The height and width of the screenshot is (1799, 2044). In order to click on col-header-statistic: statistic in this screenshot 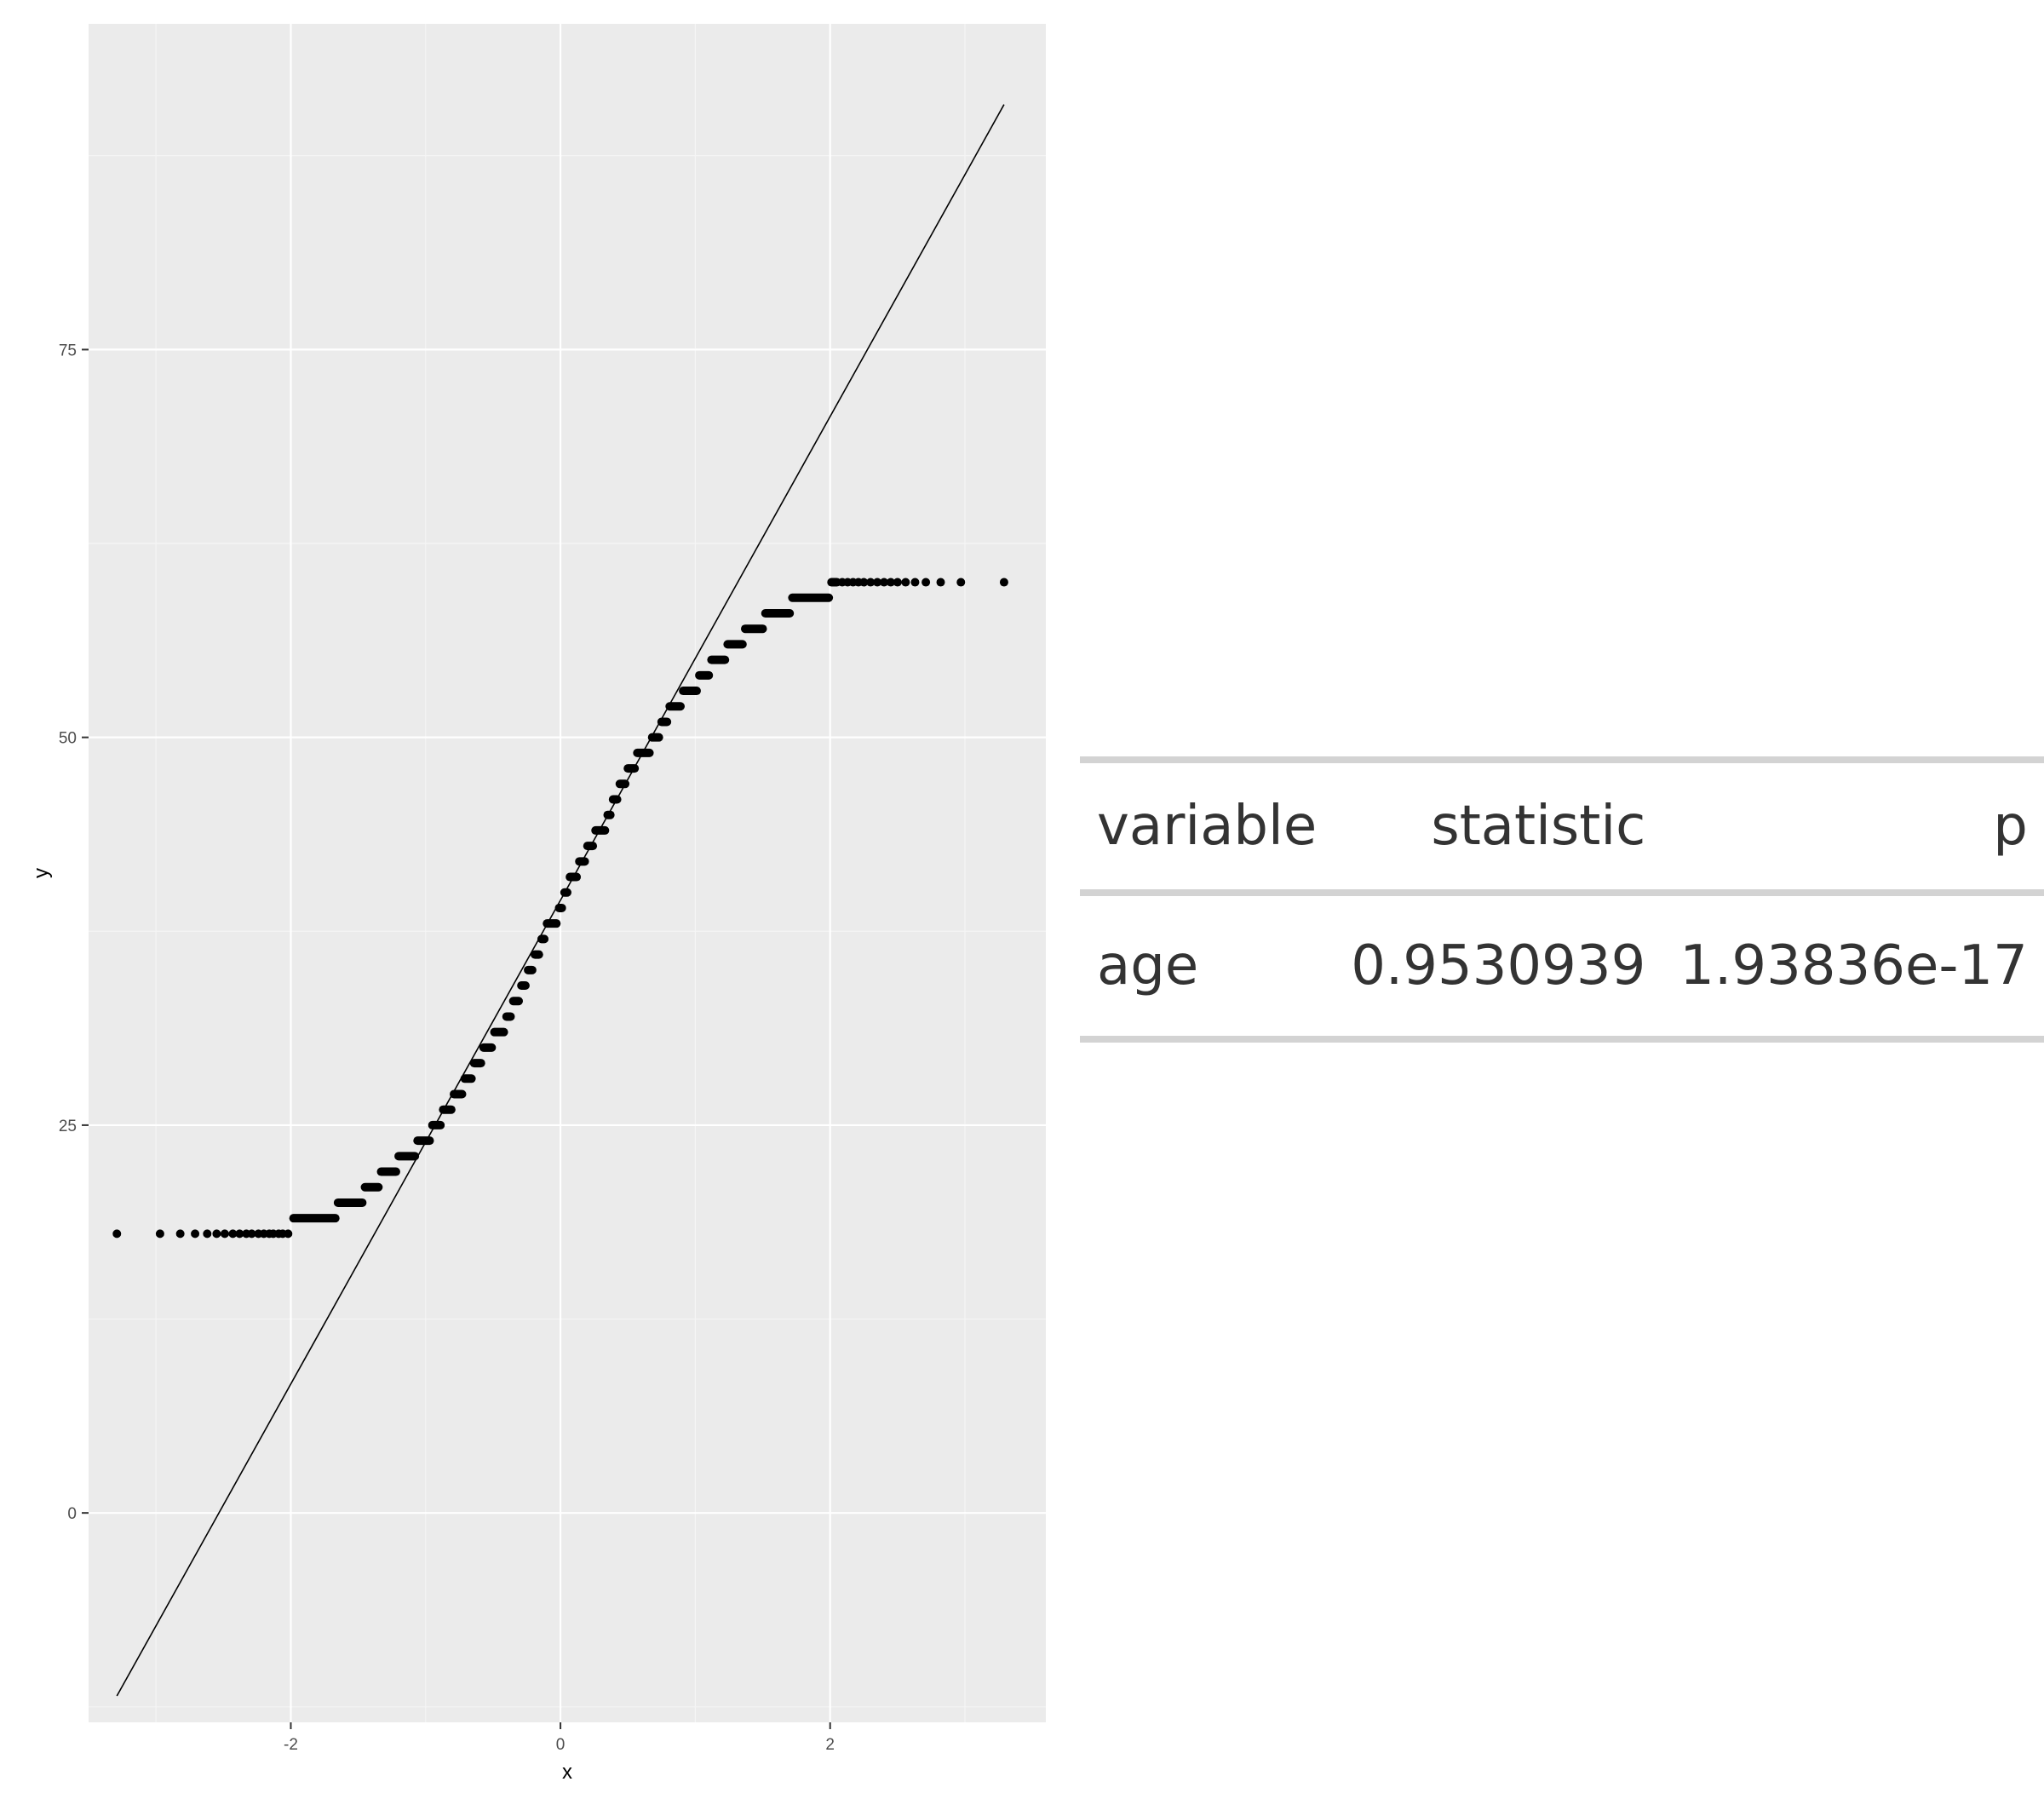, I will do `click(1538, 827)`.